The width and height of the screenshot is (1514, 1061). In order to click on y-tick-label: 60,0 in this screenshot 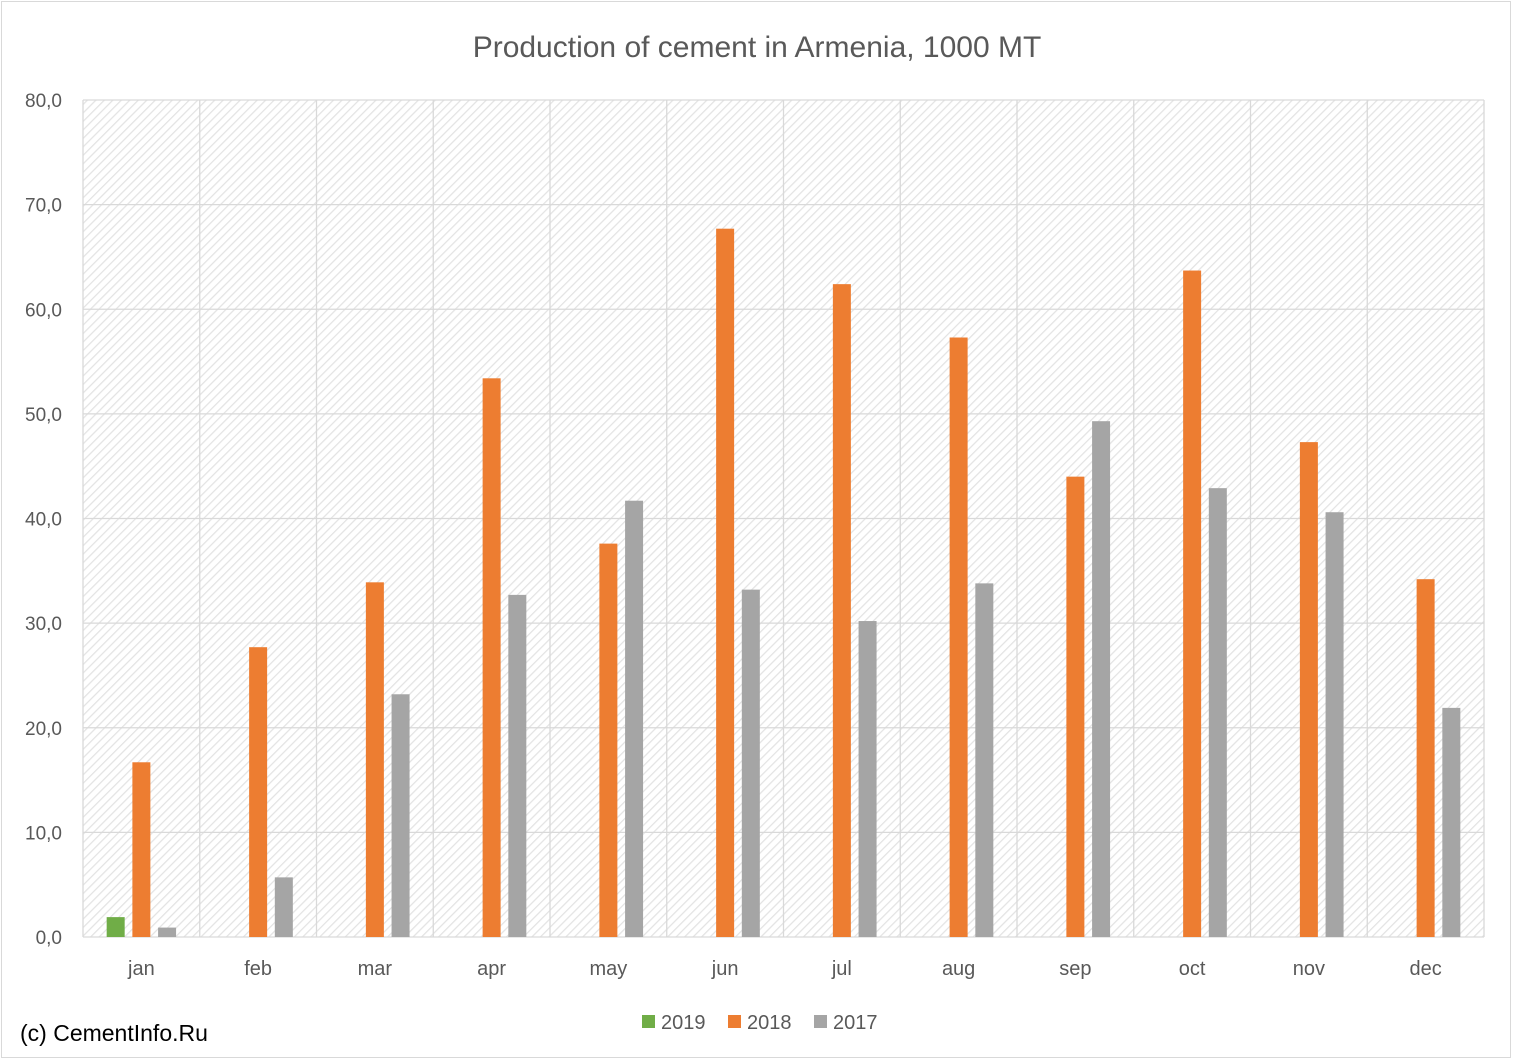, I will do `click(43, 310)`.